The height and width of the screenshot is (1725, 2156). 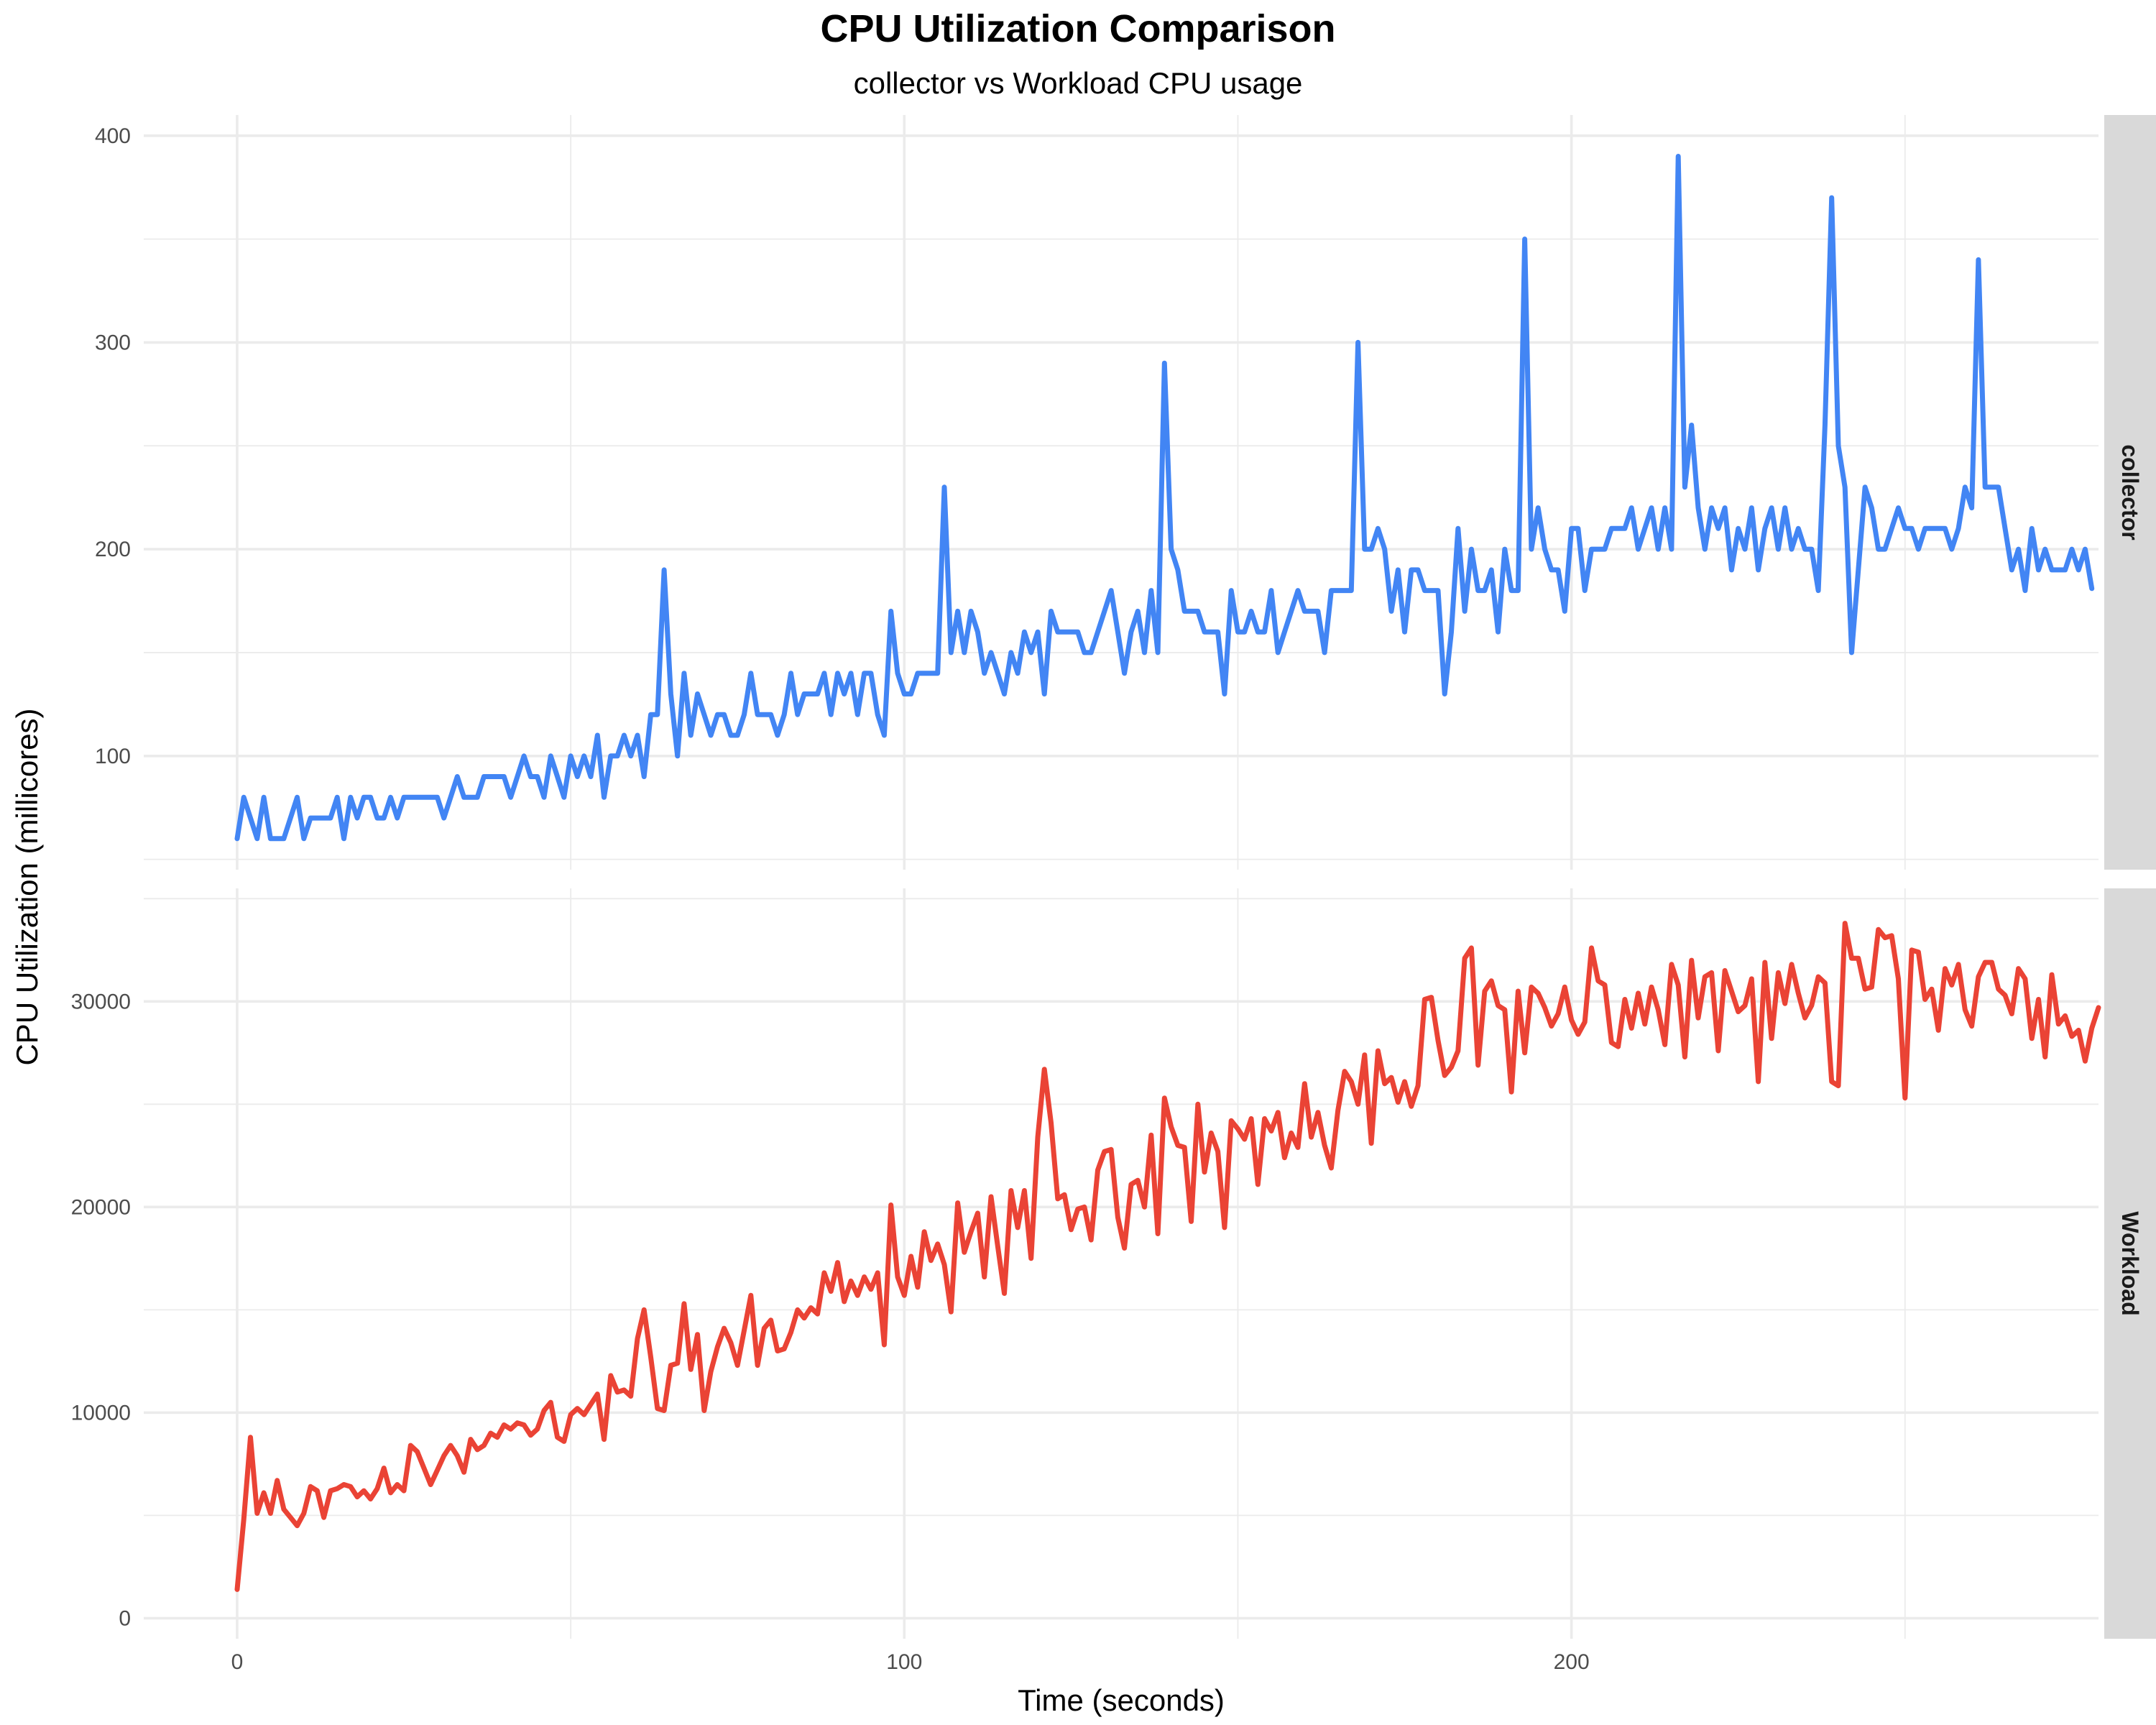 I want to click on facet-strip-label: collector, so click(x=2130, y=492).